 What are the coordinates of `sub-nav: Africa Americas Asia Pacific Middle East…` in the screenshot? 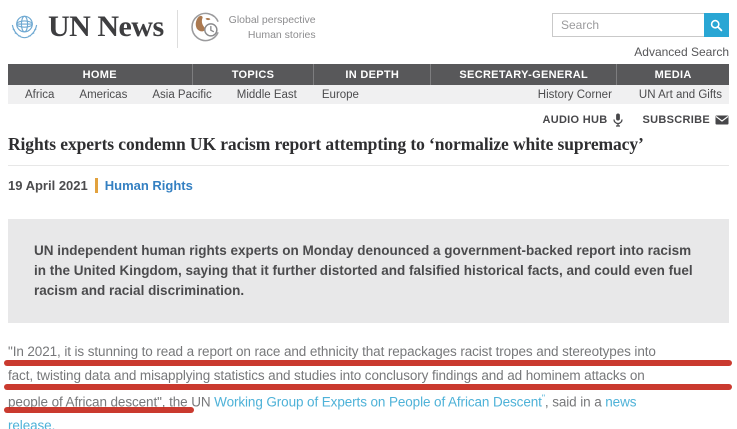 It's located at (368, 94).